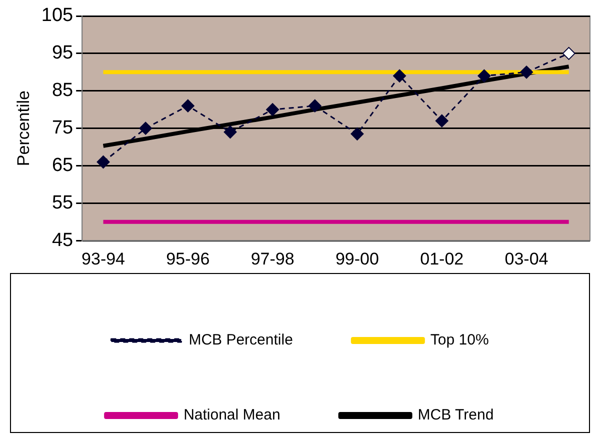  Describe the element at coordinates (188, 258) in the screenshot. I see `x-tick-label: 95-96` at that location.